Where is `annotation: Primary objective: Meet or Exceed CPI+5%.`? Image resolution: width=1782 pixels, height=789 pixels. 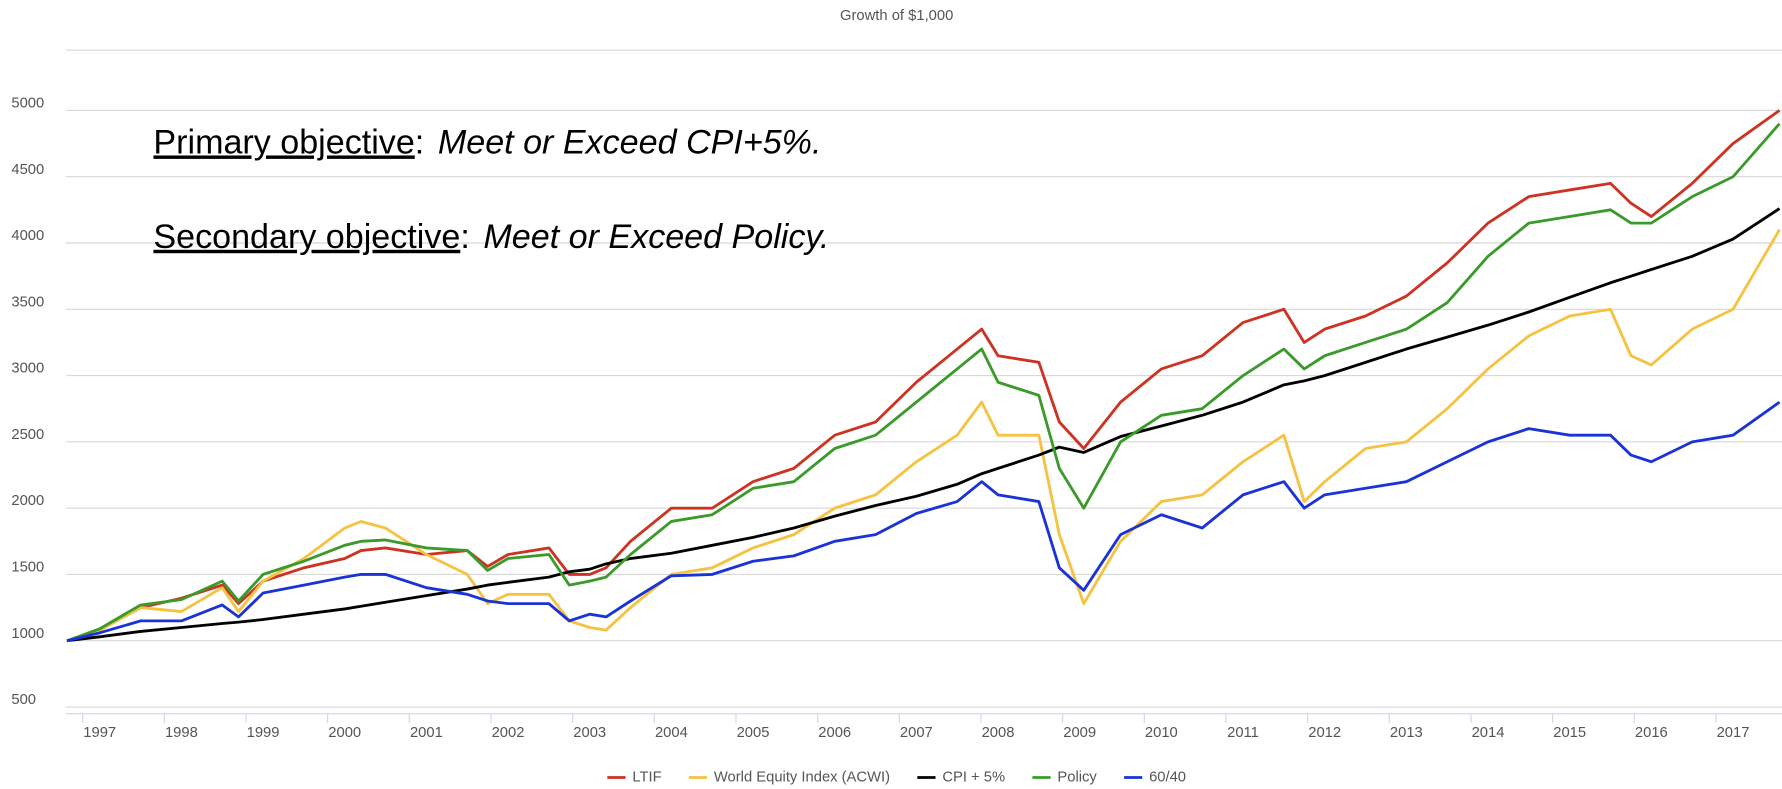
annotation: Primary objective: Meet or Exceed CPI+5%. is located at coordinates (487, 142).